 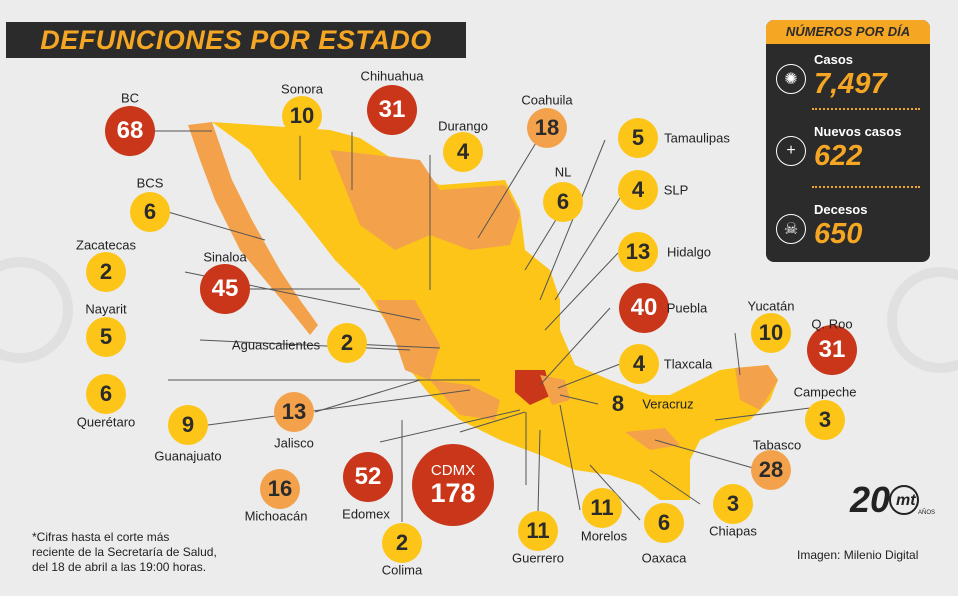 What do you see at coordinates (475, 217) in the screenshot?
I see `coahuila-shape` at bounding box center [475, 217].